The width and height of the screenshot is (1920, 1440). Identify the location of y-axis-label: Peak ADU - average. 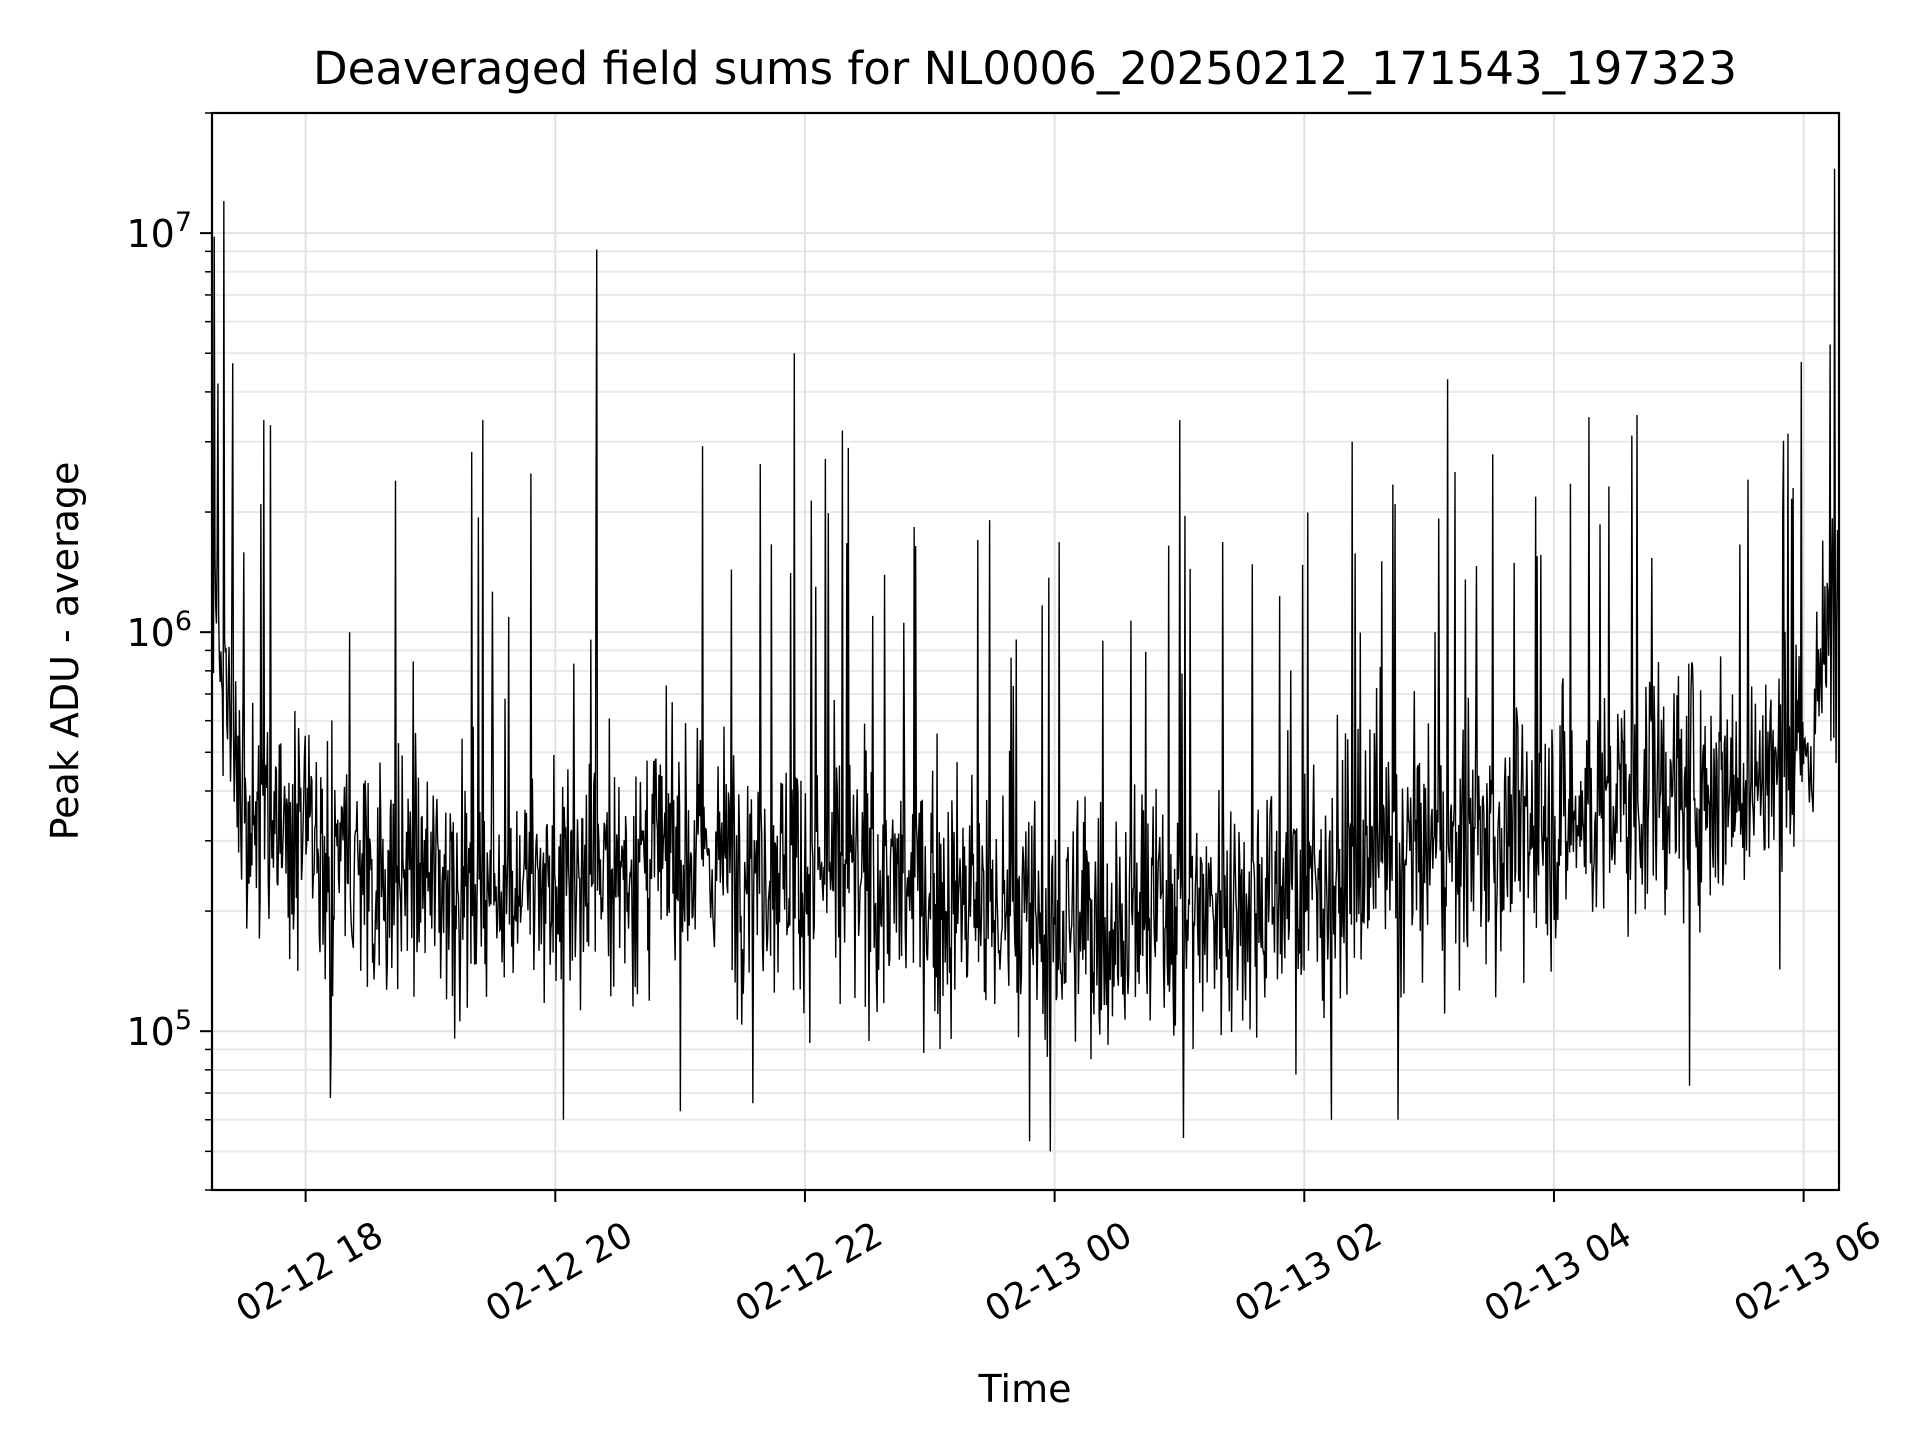
(65, 651).